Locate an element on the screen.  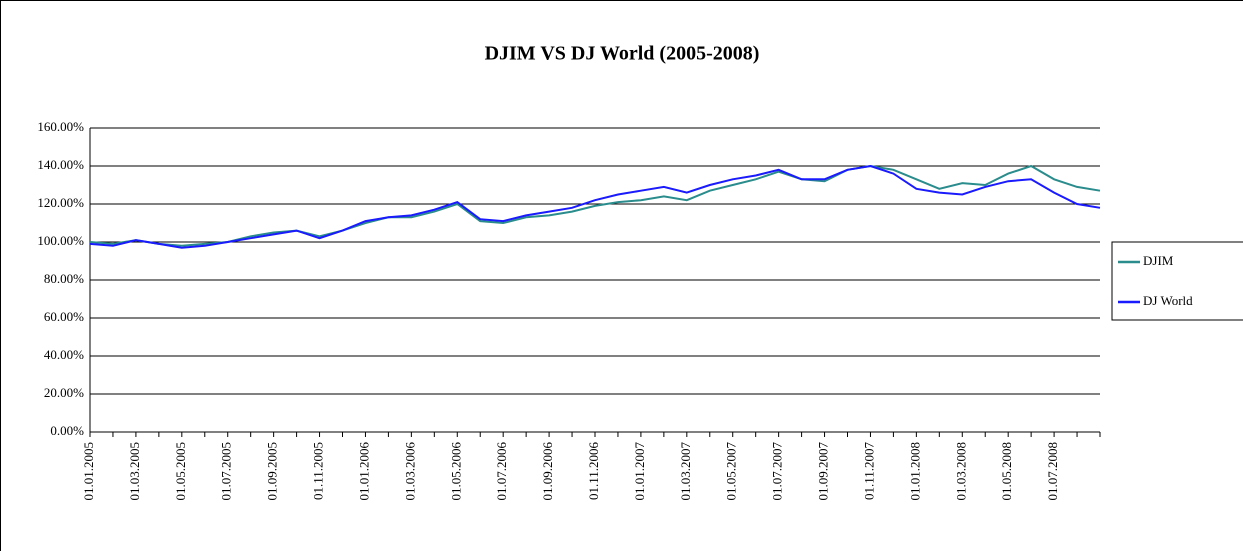
x-tick-label: 01.09.2007 is located at coordinates (823, 471).